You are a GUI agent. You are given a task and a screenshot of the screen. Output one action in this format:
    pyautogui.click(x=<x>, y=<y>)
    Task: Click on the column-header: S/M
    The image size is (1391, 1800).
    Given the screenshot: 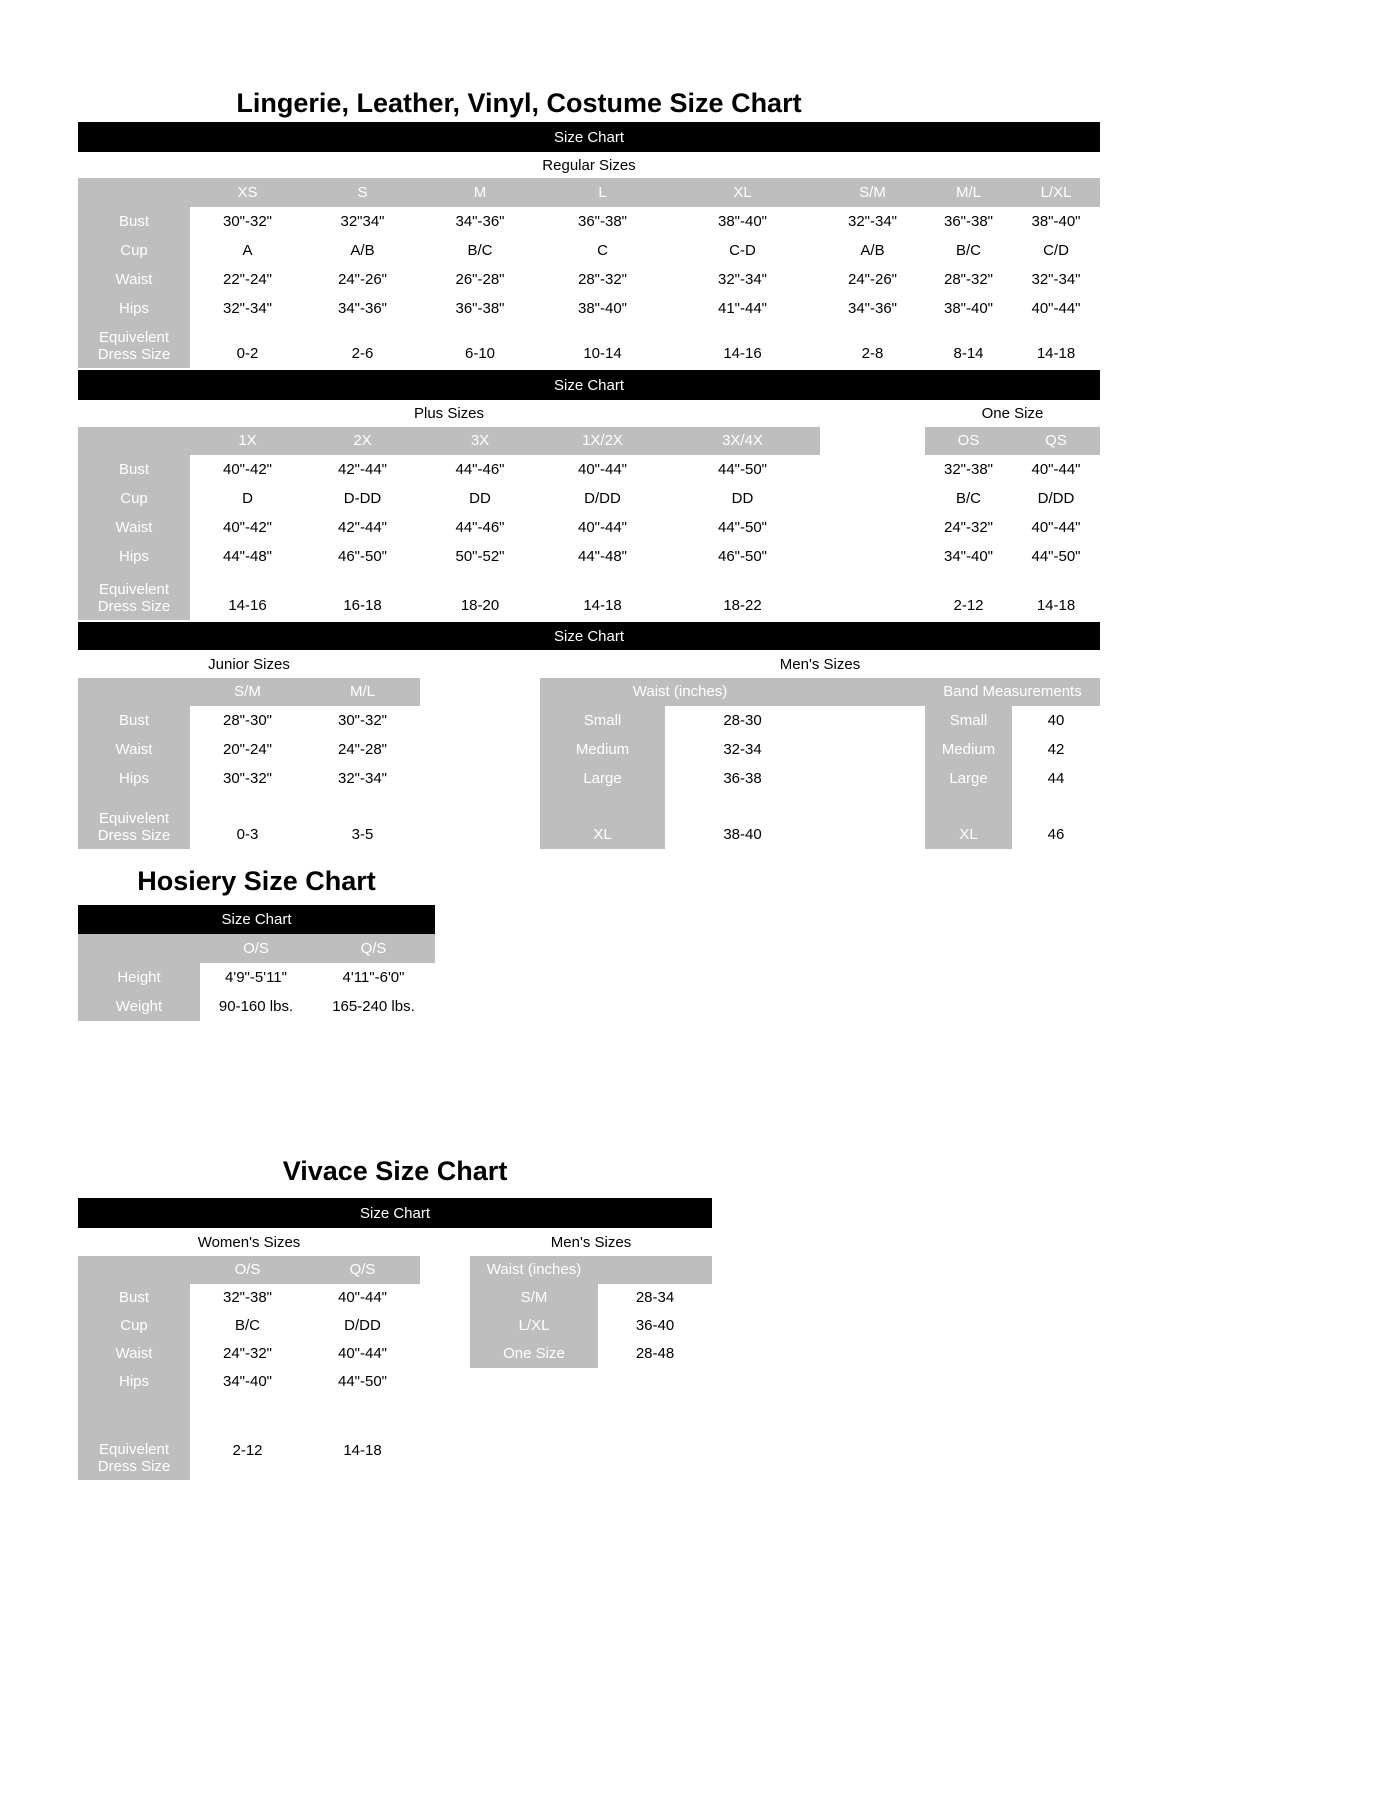 What is the action you would take?
    pyautogui.click(x=872, y=192)
    